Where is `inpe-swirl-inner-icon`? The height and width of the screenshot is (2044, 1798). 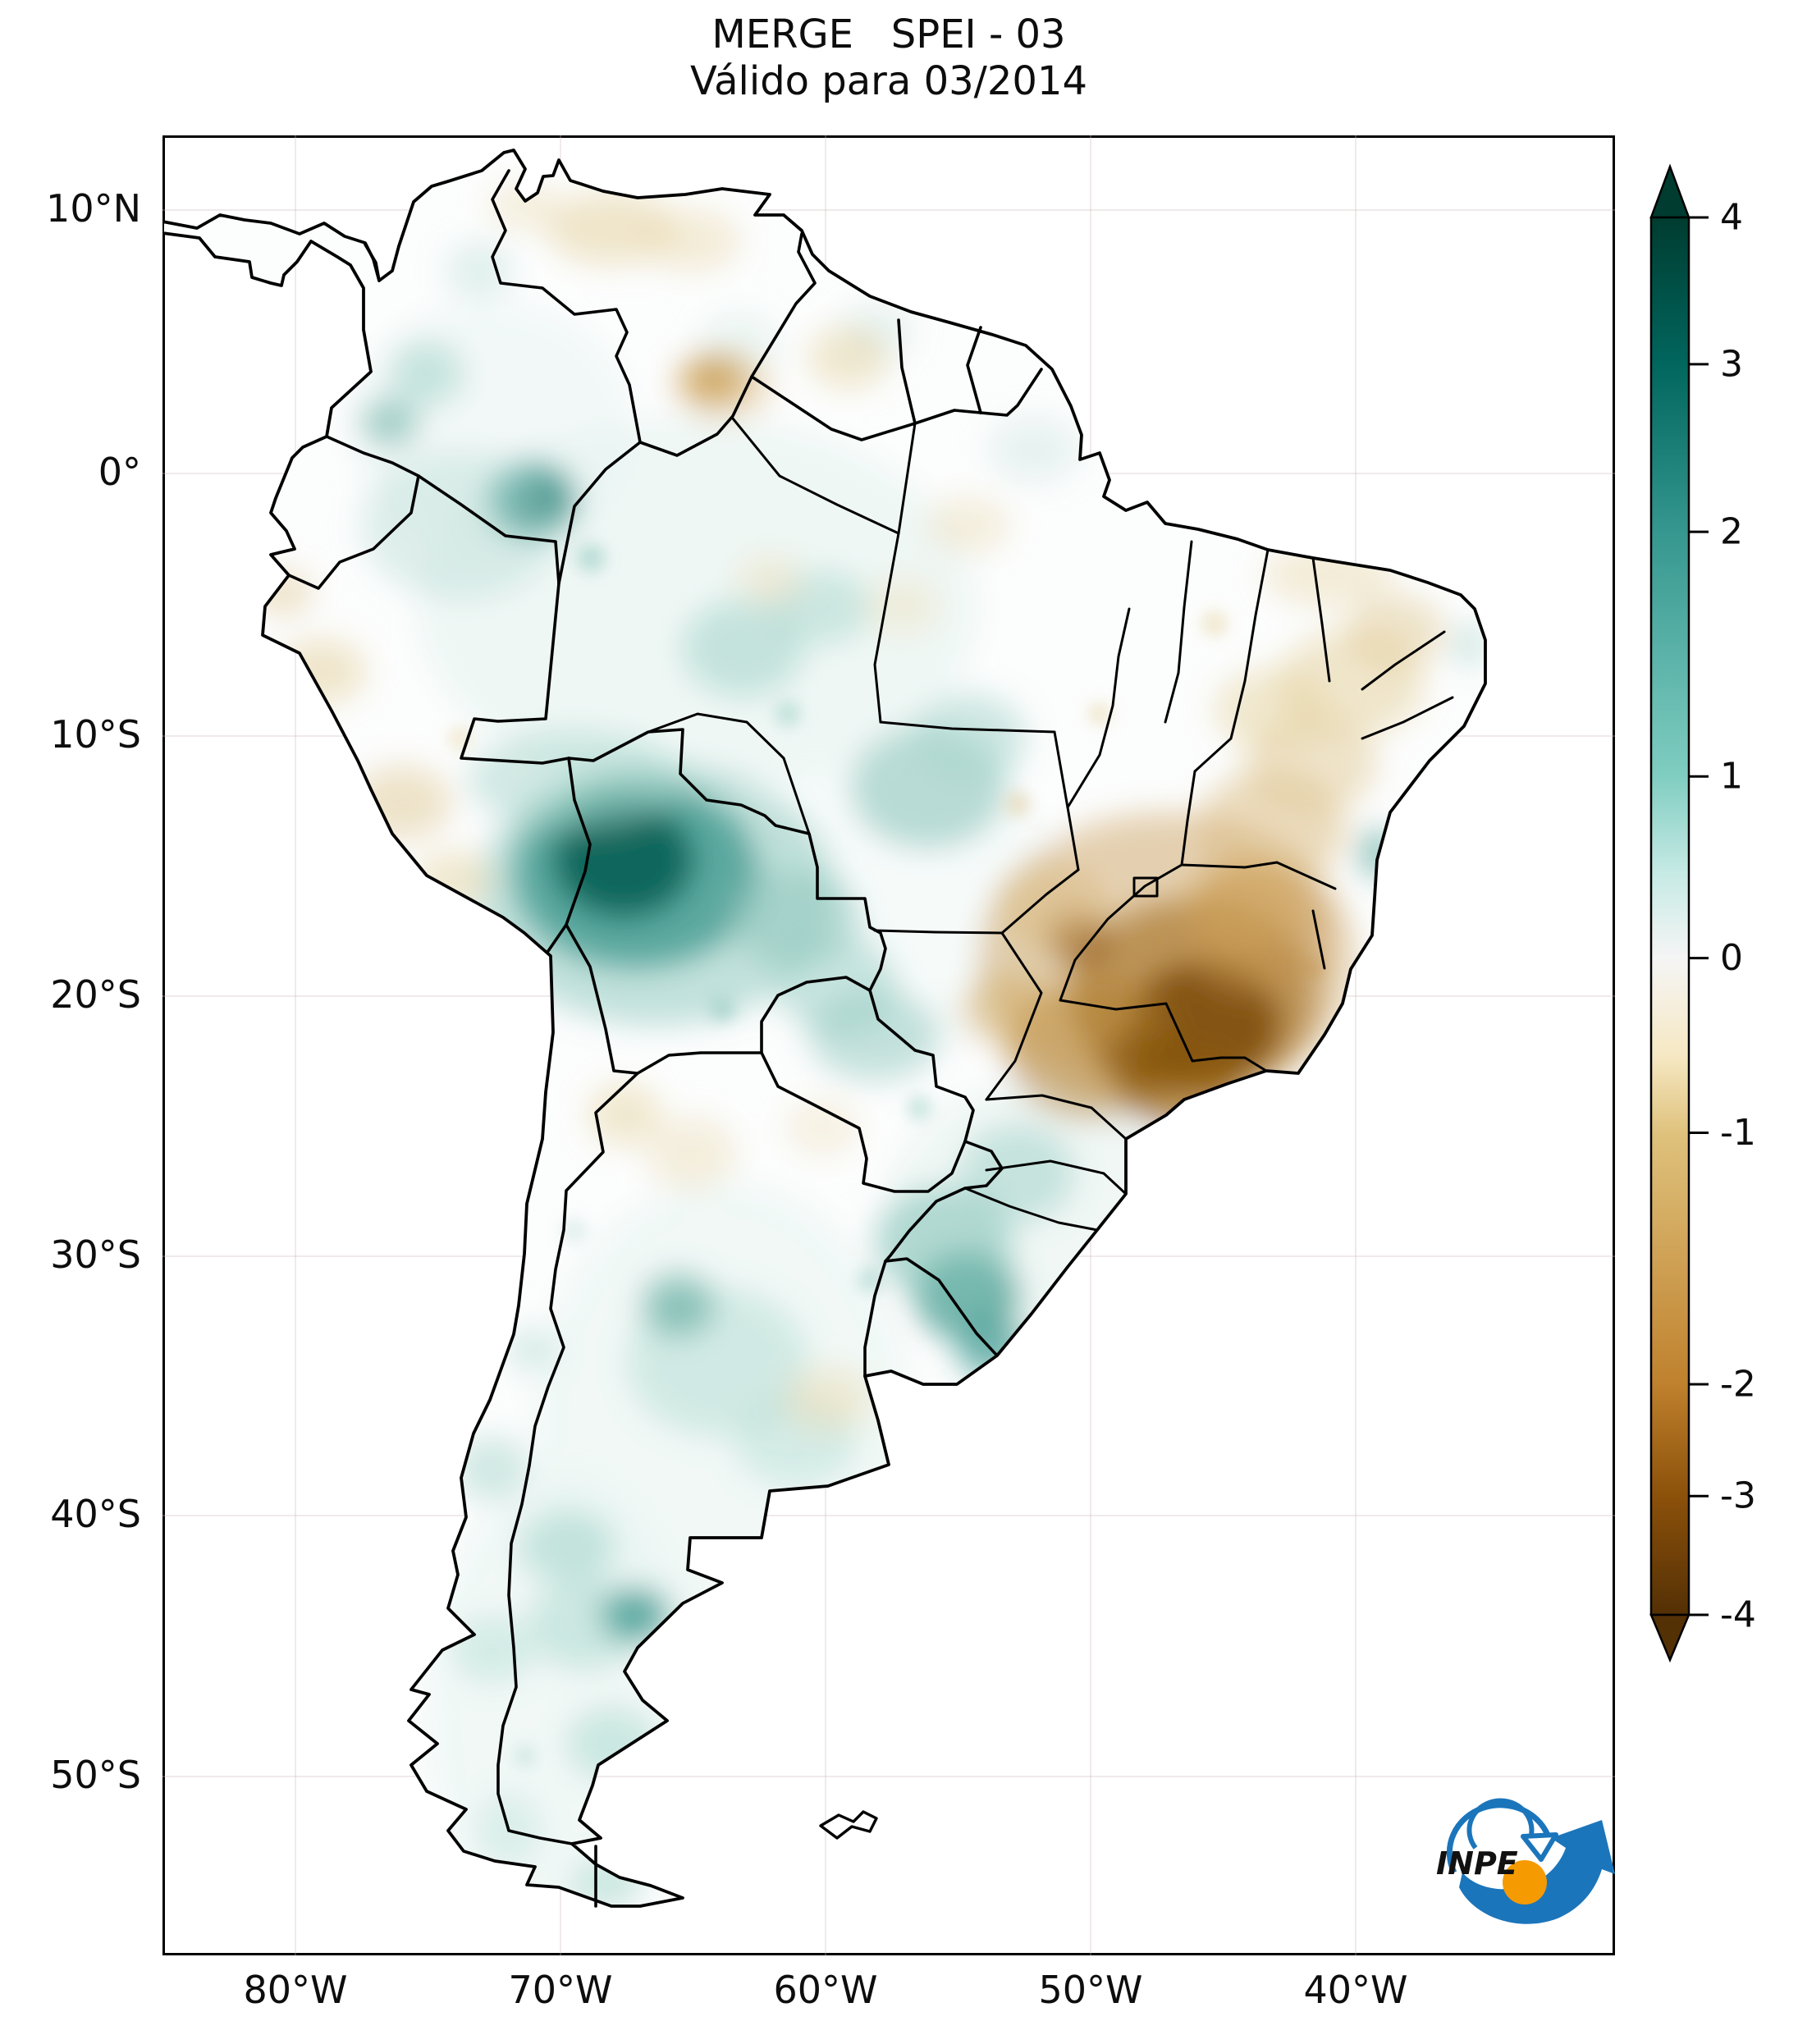 inpe-swirl-inner-icon is located at coordinates (1500, 1824).